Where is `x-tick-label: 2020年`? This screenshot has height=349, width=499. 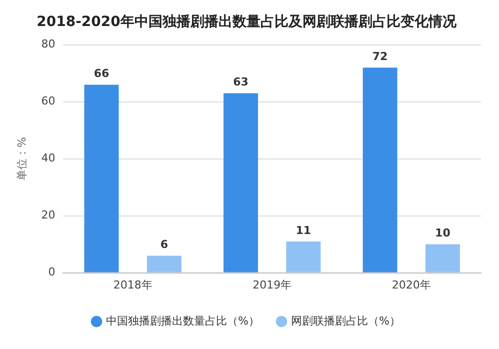
x-tick-label: 2020年 is located at coordinates (411, 285).